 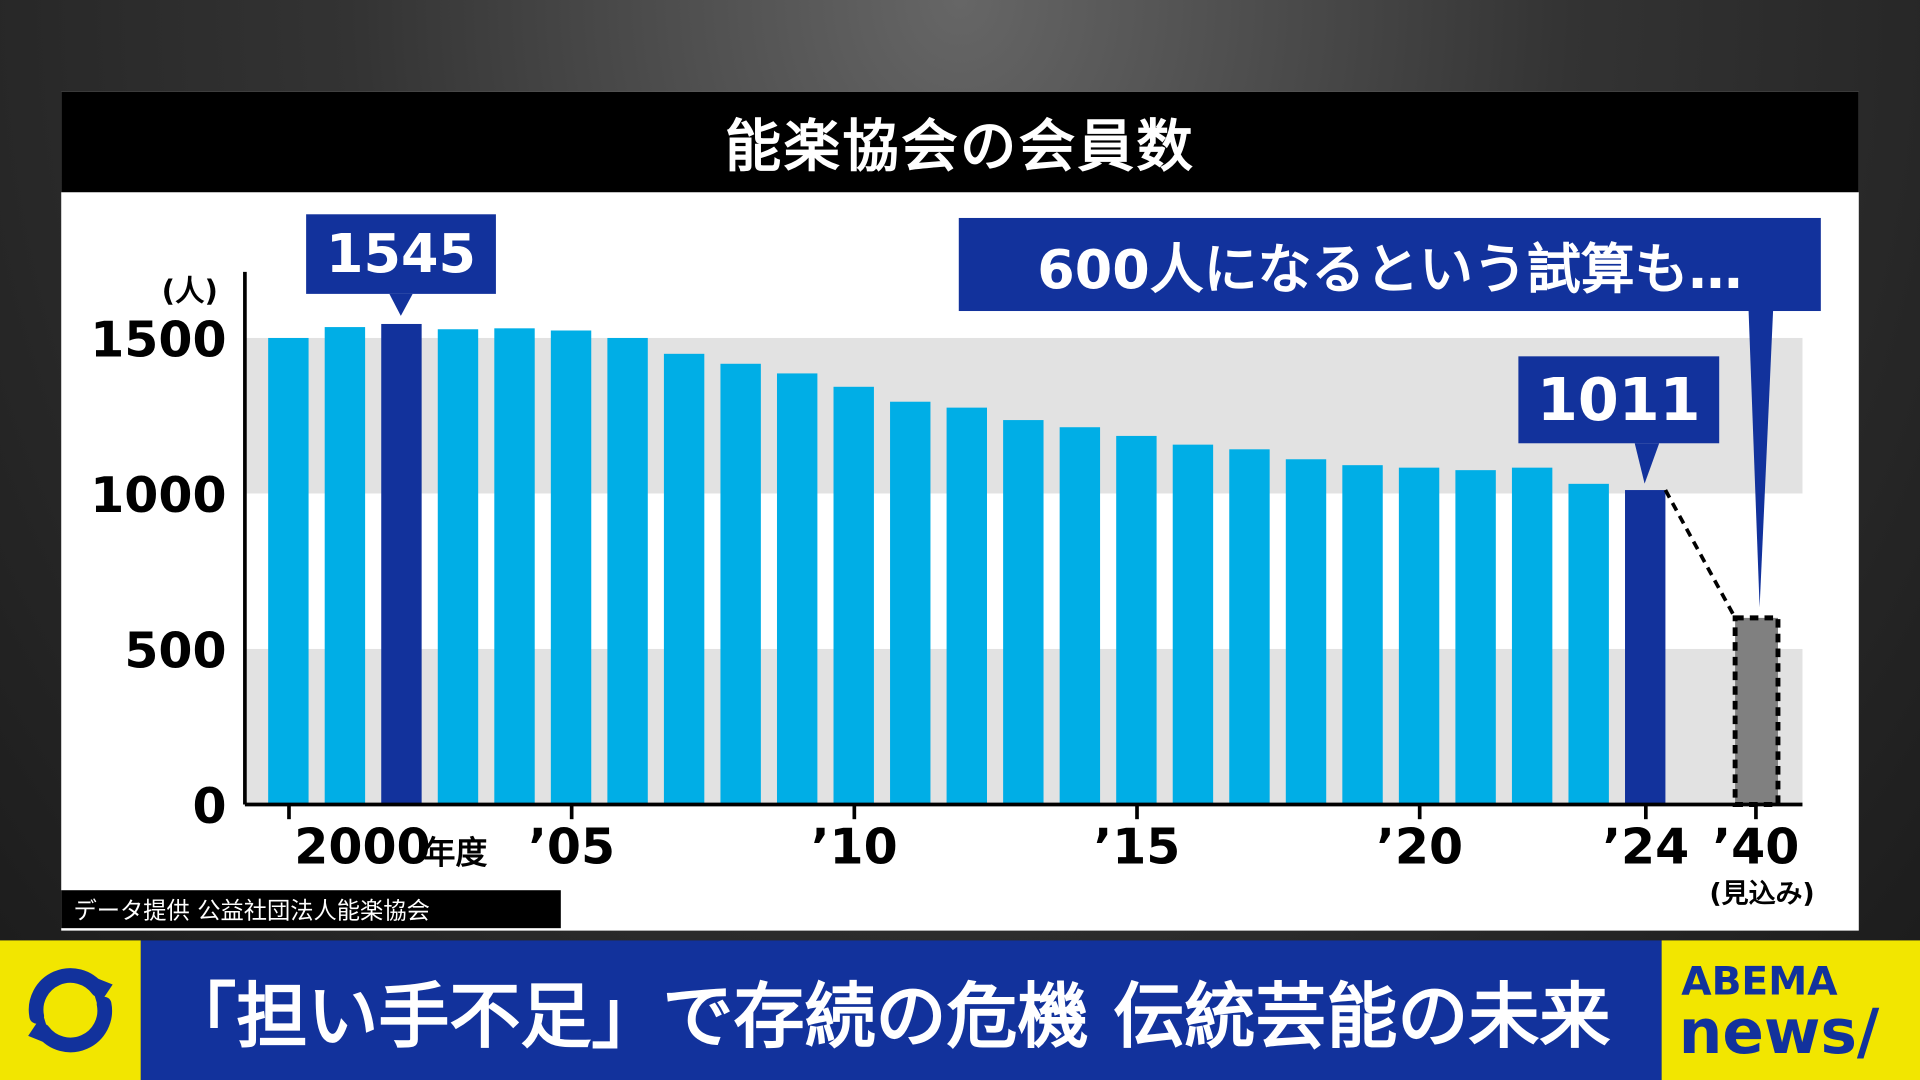 I want to click on bar-2006, so click(x=627, y=571).